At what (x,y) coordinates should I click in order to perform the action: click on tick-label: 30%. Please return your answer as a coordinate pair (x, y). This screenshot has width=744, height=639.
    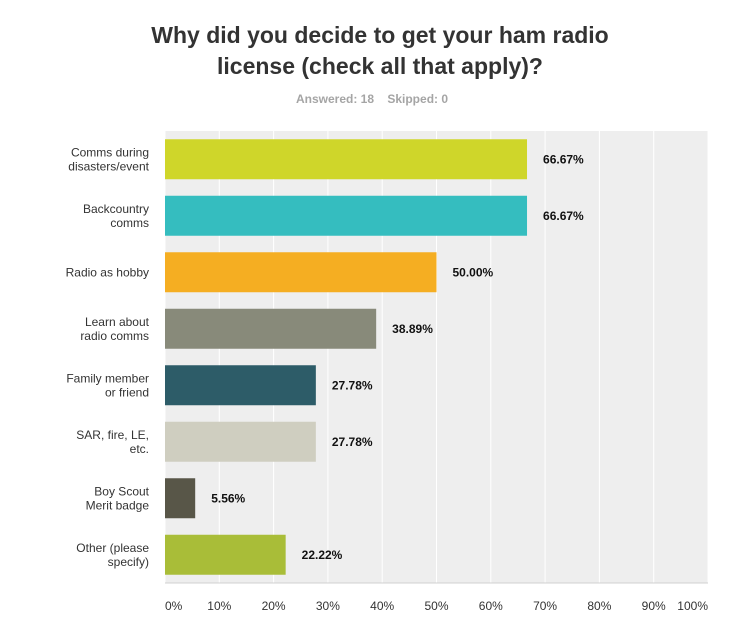
    Looking at the image, I should click on (328, 606).